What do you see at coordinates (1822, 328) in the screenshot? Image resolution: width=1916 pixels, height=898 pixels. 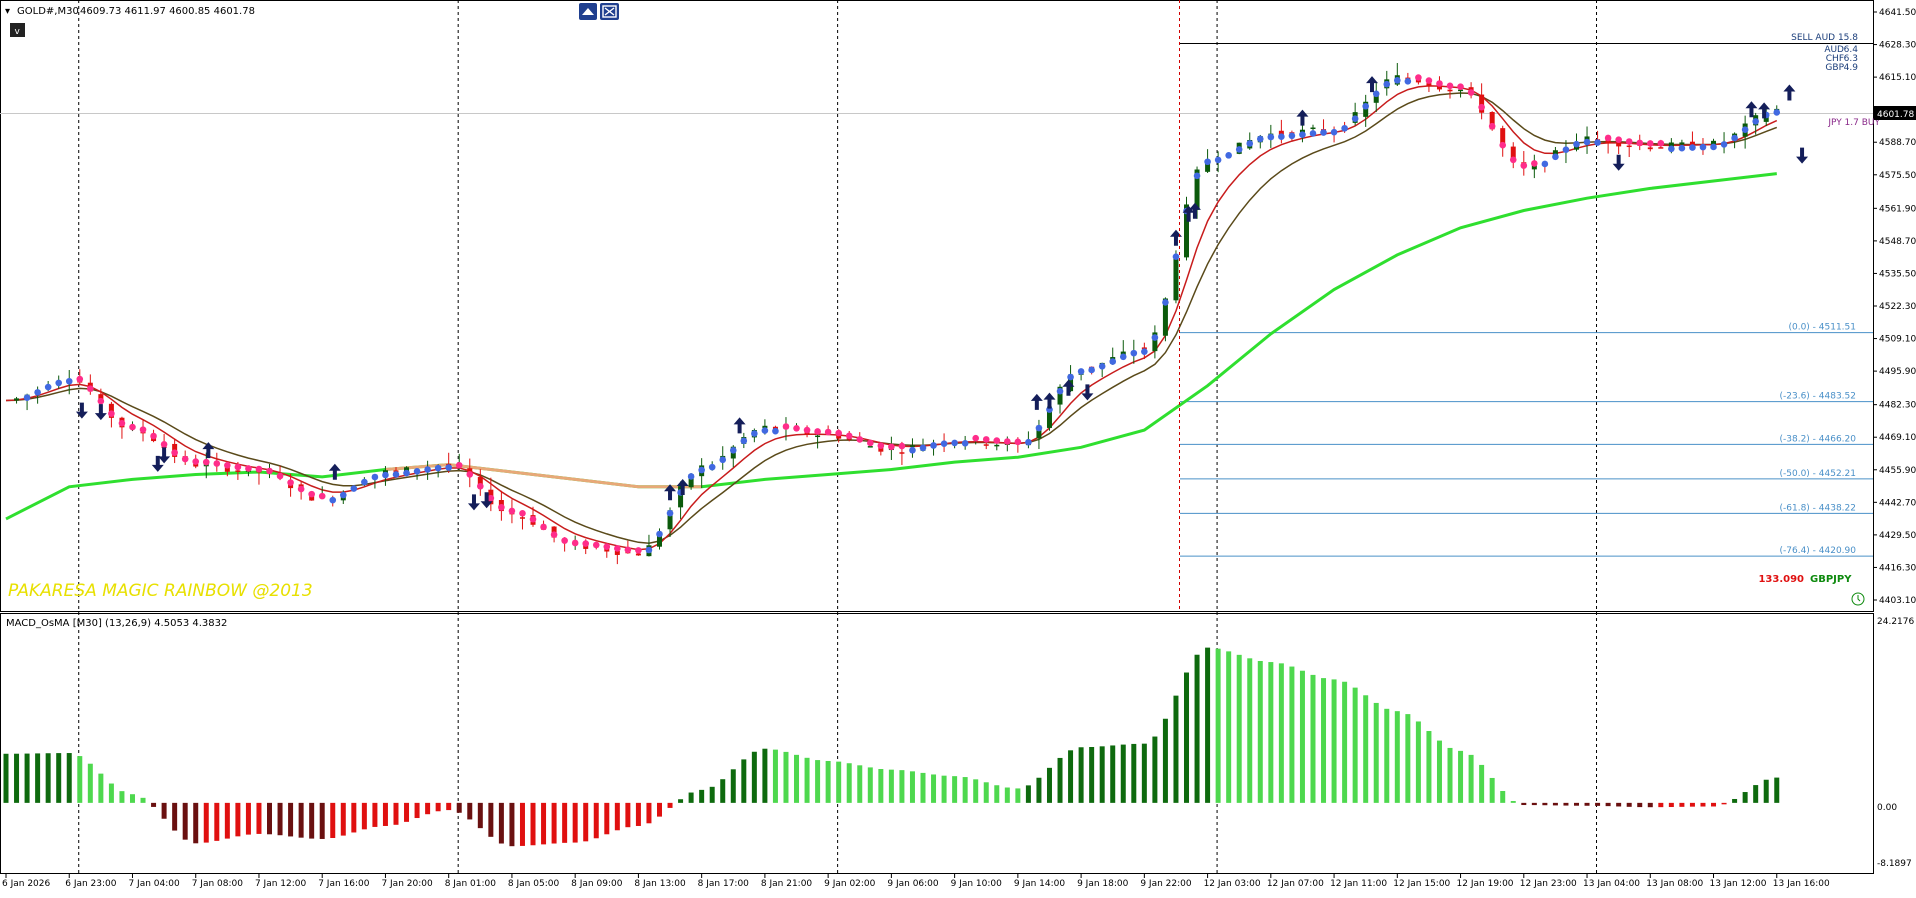 I see `fibo-level-label: (0.0) - 4511.51` at bounding box center [1822, 328].